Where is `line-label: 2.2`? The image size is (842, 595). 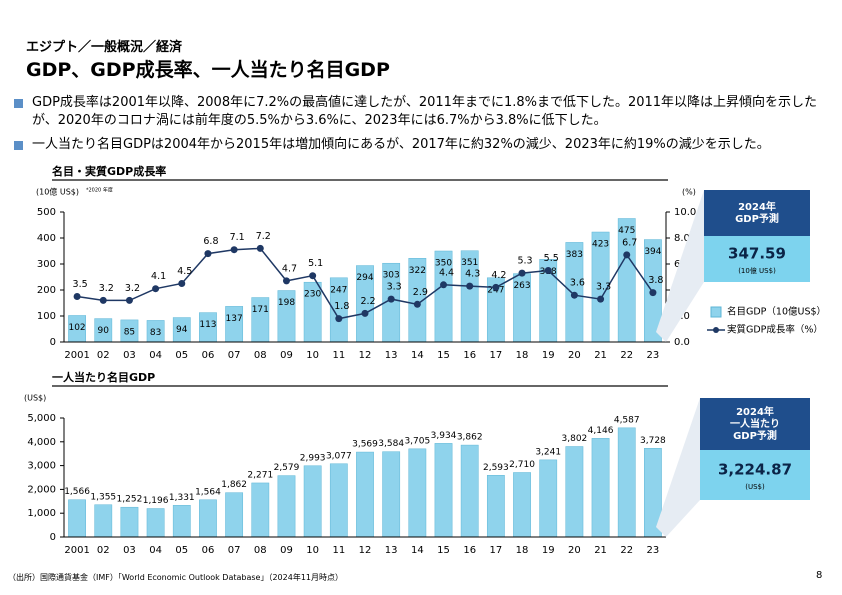
line-label: 2.2 is located at coordinates (367, 301).